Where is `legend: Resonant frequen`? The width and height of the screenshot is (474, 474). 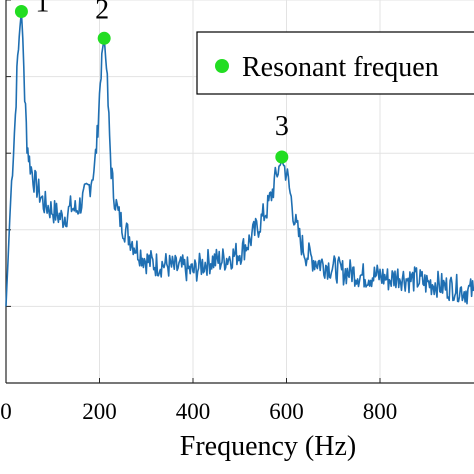
legend: Resonant frequen is located at coordinates (335, 63).